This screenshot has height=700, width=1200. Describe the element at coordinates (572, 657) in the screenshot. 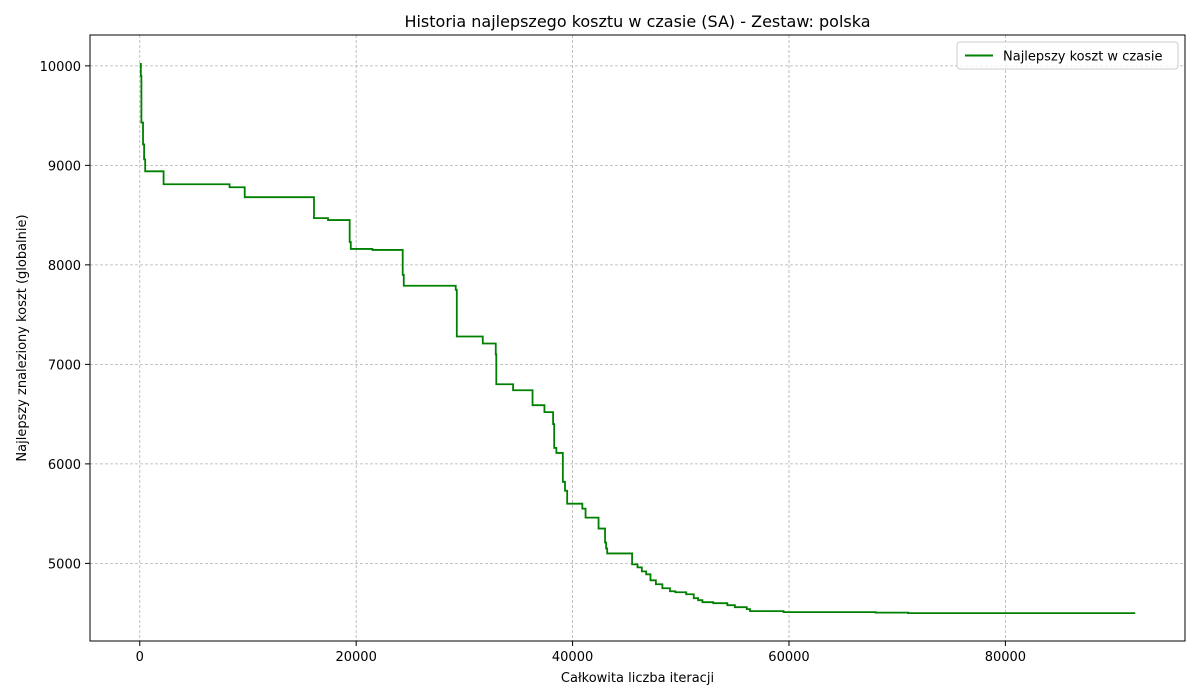

I see `x-tick-label: 40000` at that location.